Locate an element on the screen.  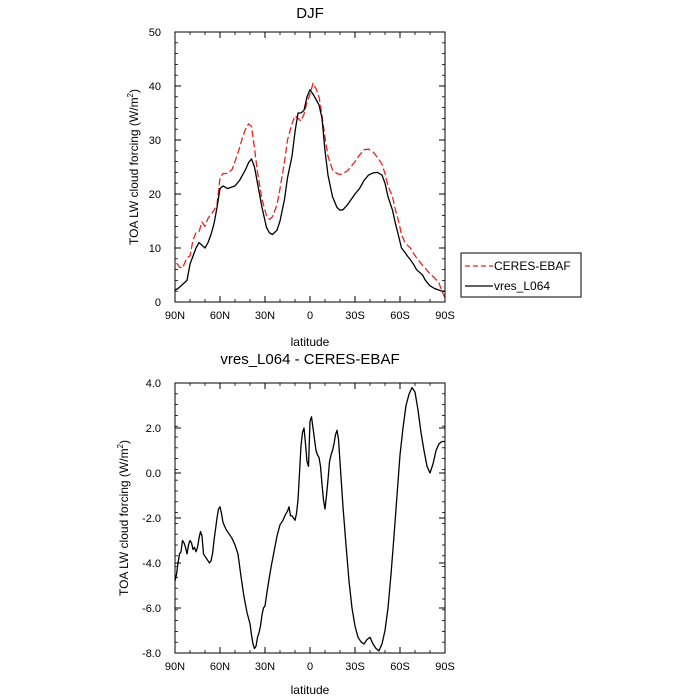
top-chart-title: DJF is located at coordinates (310, 13).